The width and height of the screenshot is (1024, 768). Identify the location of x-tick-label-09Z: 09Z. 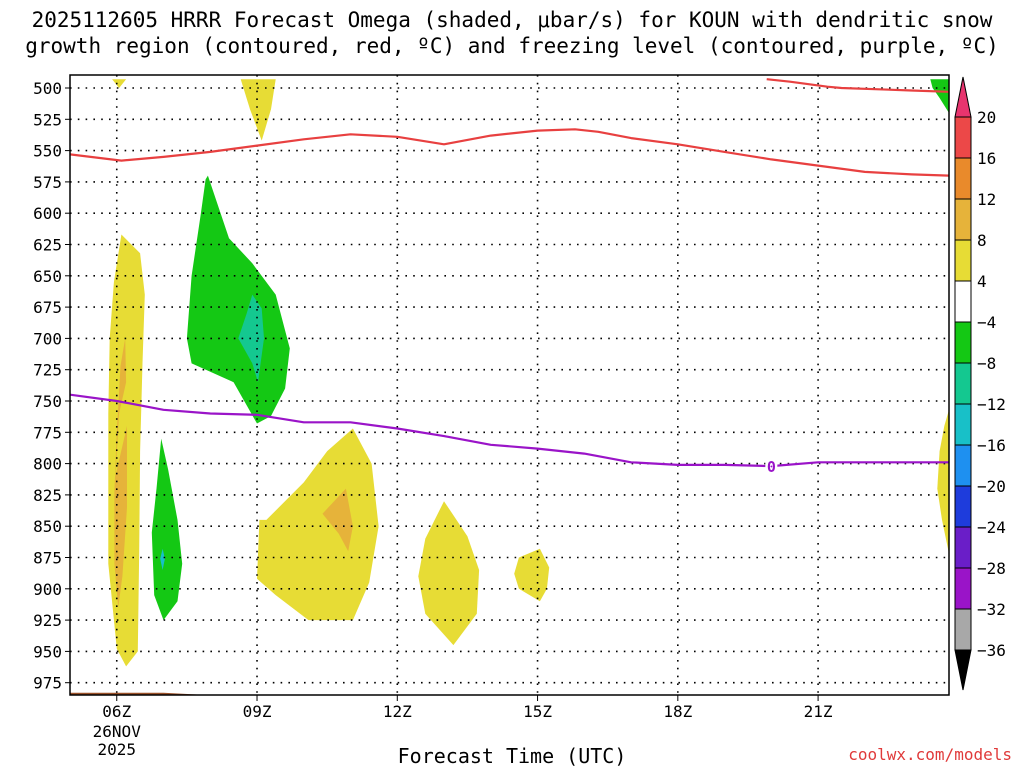
(257, 711).